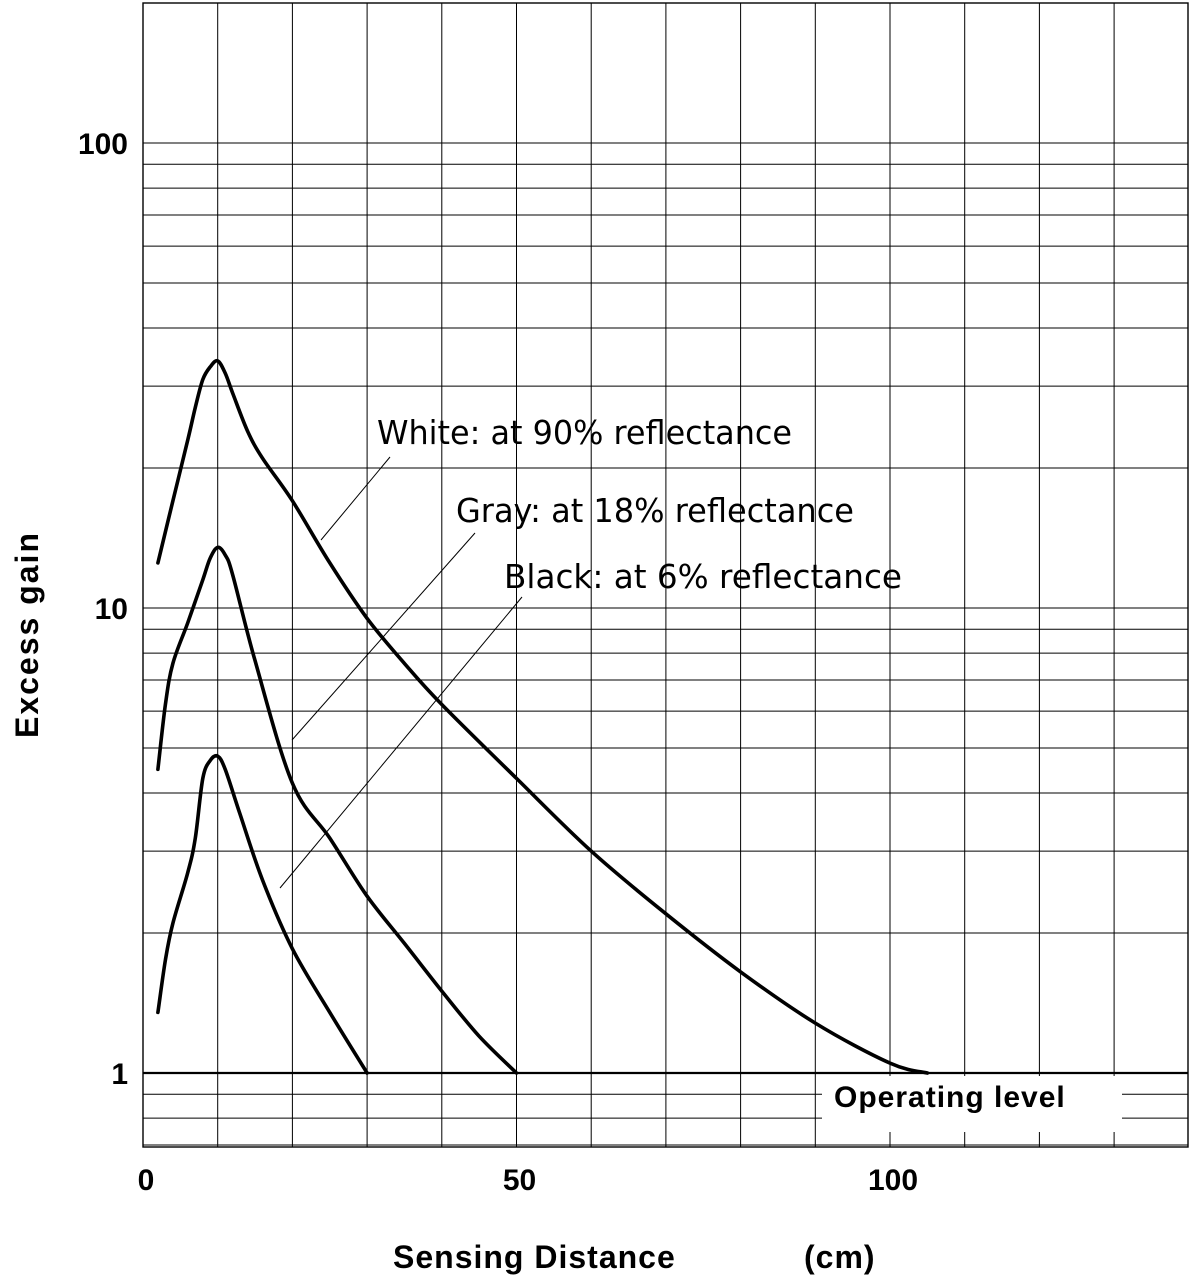 This screenshot has height=1281, width=1192. What do you see at coordinates (111, 609) in the screenshot?
I see `y-tick-label: 10` at bounding box center [111, 609].